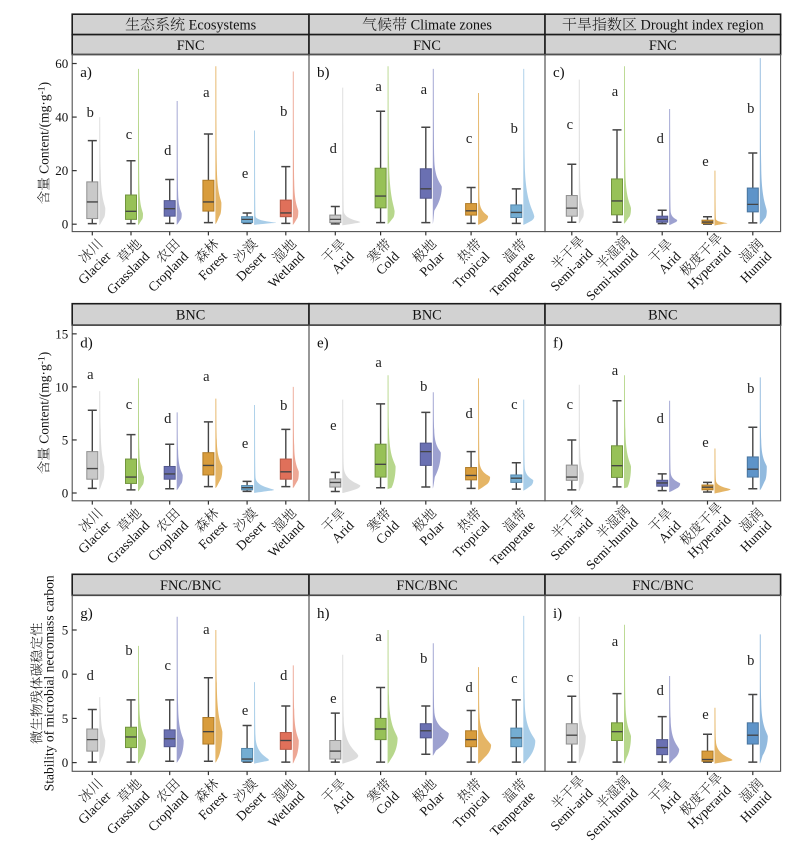  I want to click on svg-text: 20, so click(61, 170).